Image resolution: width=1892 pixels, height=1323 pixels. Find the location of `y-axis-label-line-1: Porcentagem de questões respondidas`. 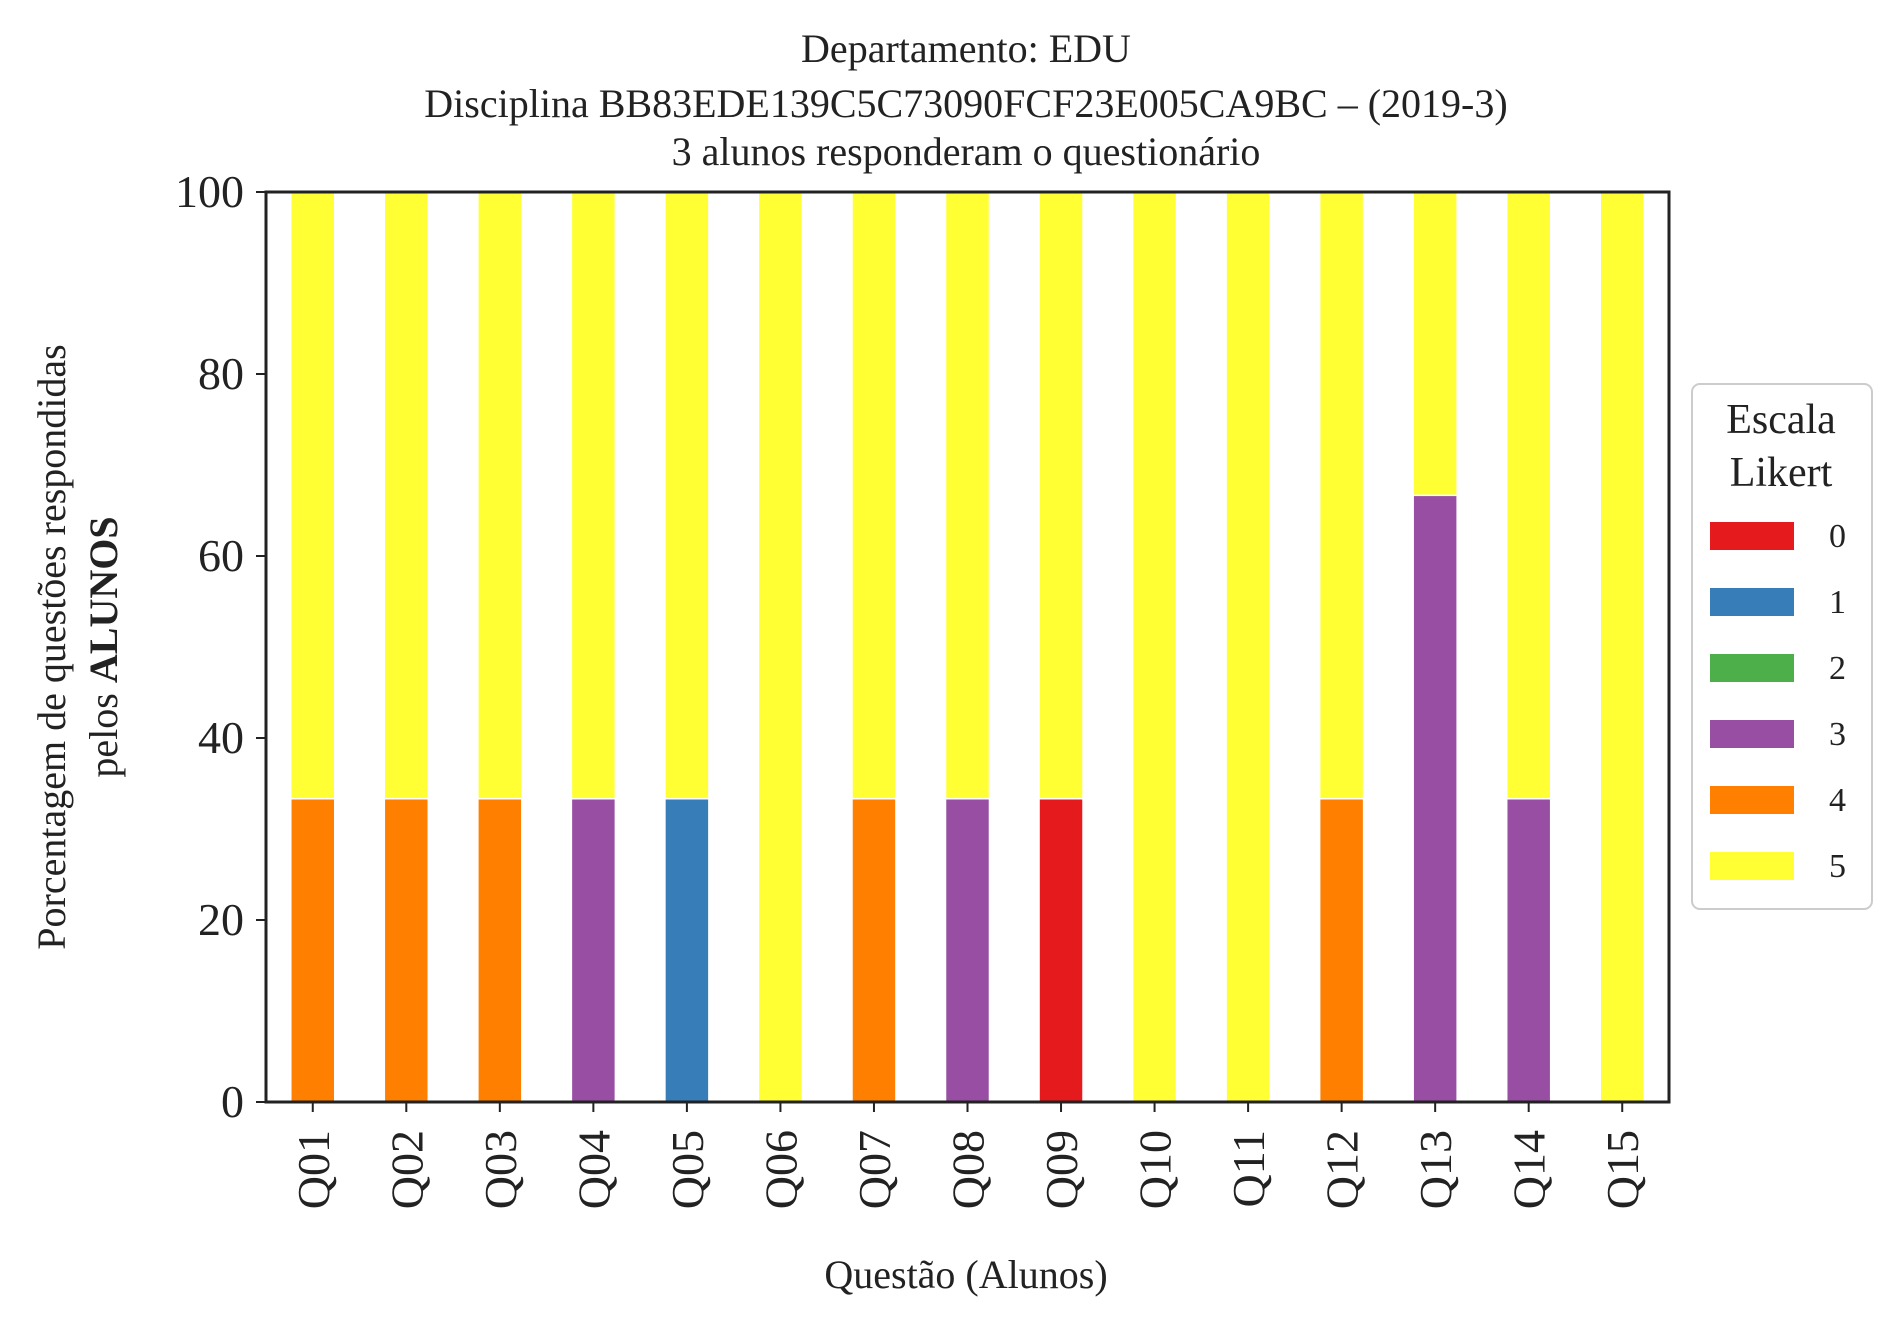

y-axis-label-line-1: Porcentagem de questões respondidas is located at coordinates (51, 646).